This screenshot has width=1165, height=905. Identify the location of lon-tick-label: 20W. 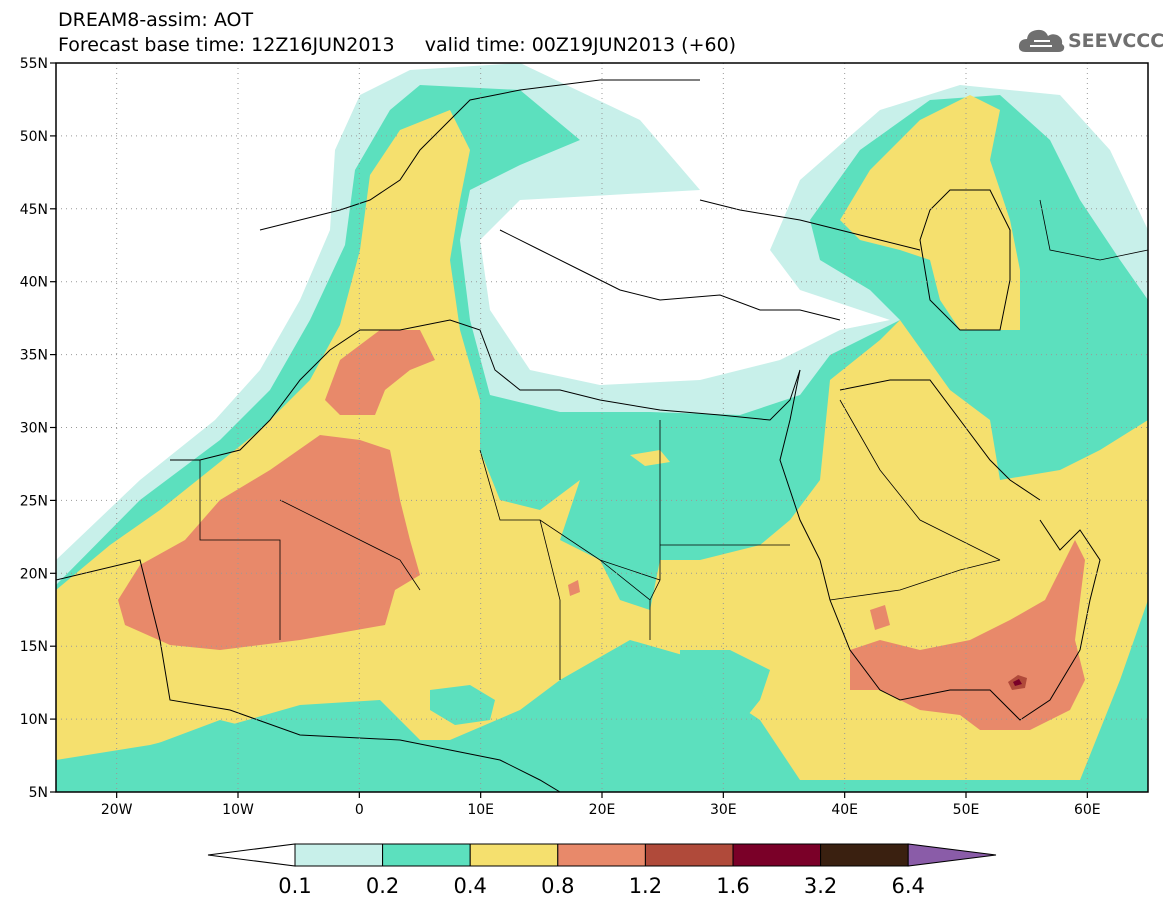
(117, 810).